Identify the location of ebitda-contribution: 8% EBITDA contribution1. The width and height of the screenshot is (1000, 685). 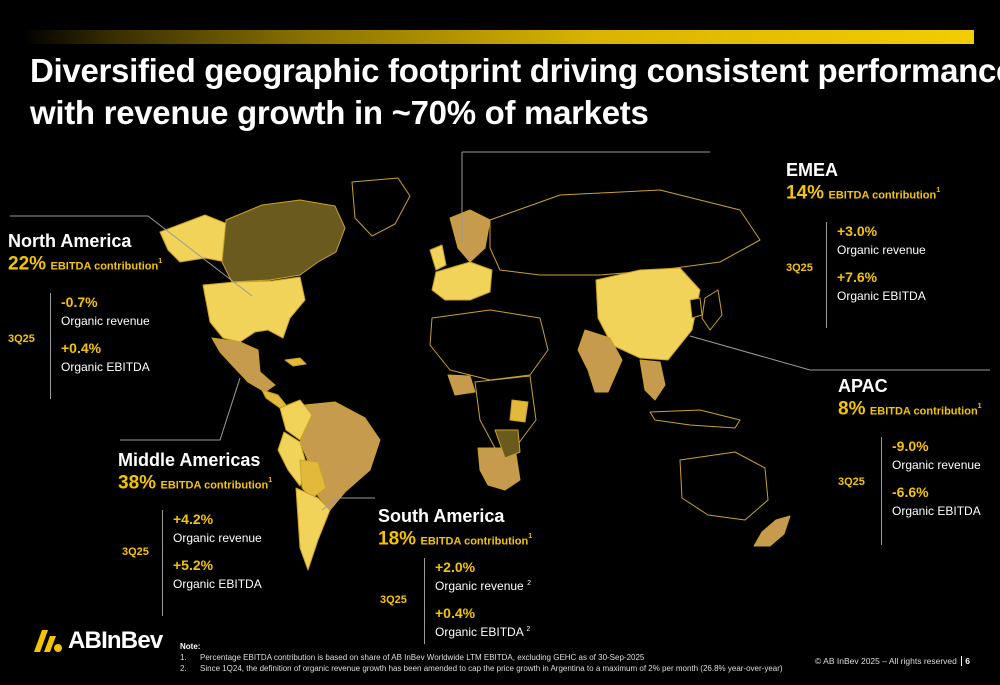
(910, 409).